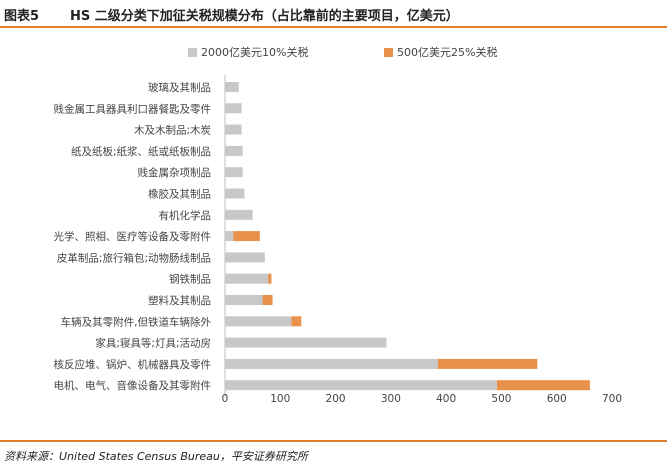 This screenshot has width=667, height=467. Describe the element at coordinates (173, 130) in the screenshot. I see `category-label: 木及木制品;木炭` at that location.